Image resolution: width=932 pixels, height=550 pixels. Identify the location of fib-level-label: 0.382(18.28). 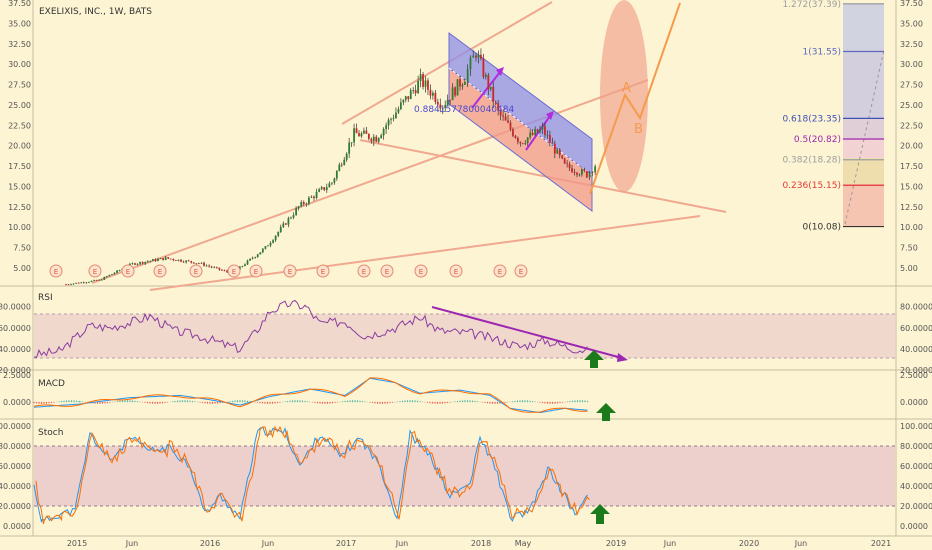
(811, 161).